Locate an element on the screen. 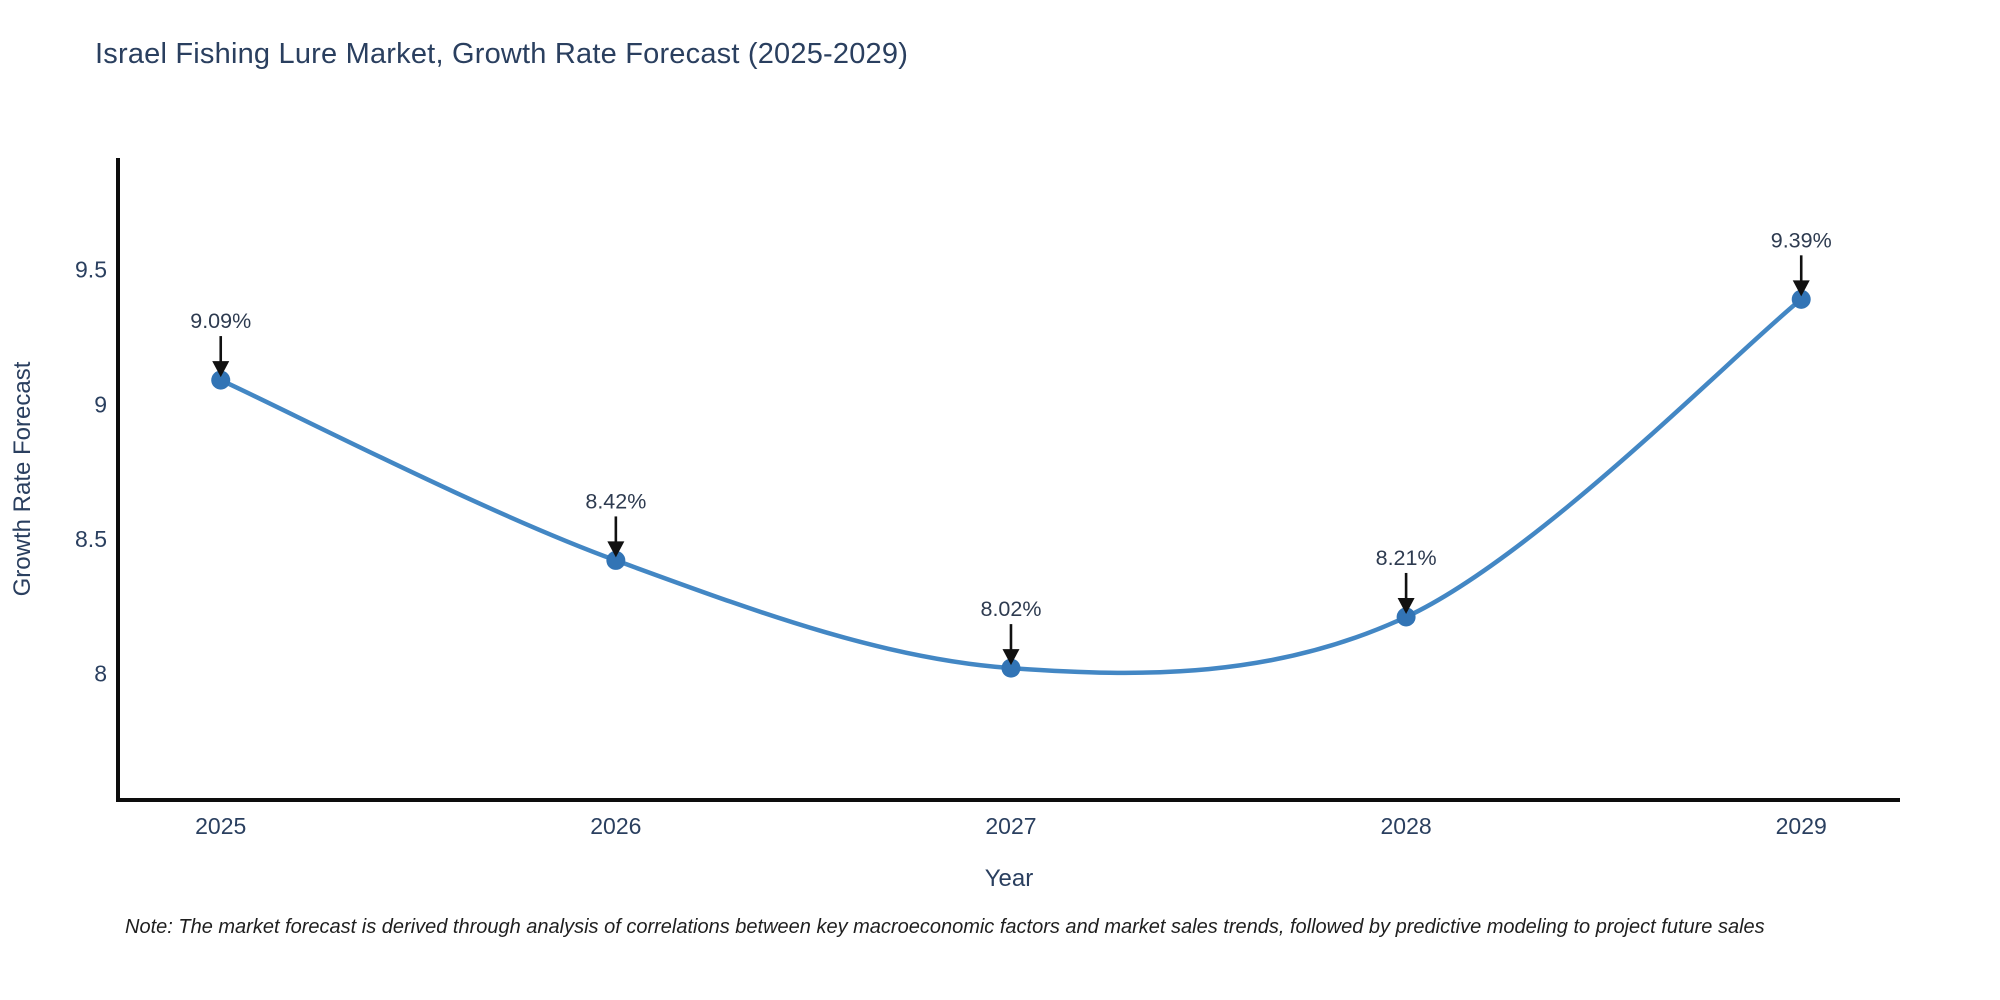  x-axis-title: Year is located at coordinates (1009, 878).